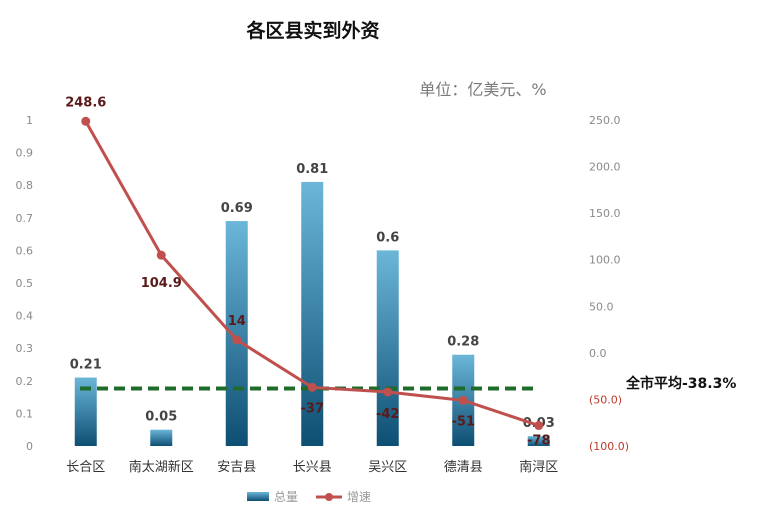 The width and height of the screenshot is (767, 519). What do you see at coordinates (387, 237) in the screenshot?
I see `bar-data-label: 0.6` at bounding box center [387, 237].